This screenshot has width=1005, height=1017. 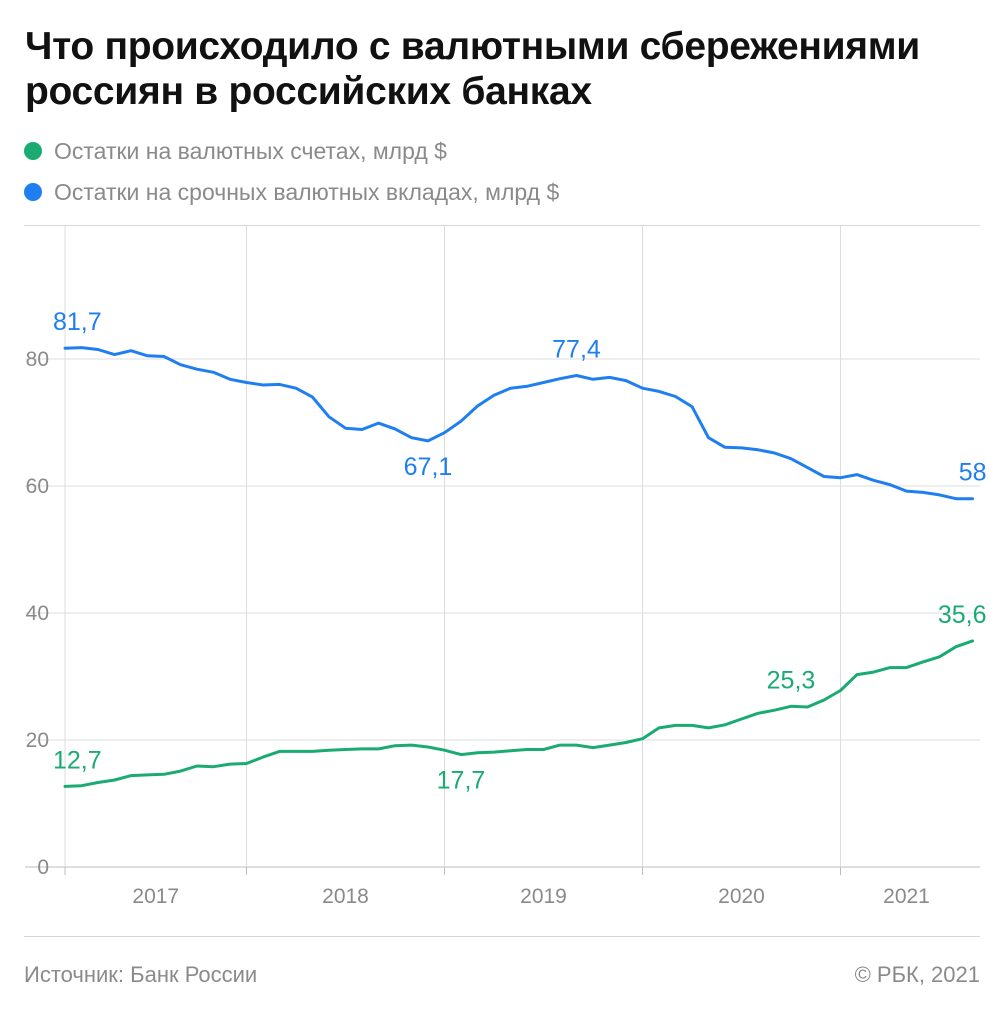 I want to click on x-tick-label-2020: 2020, so click(x=741, y=896).